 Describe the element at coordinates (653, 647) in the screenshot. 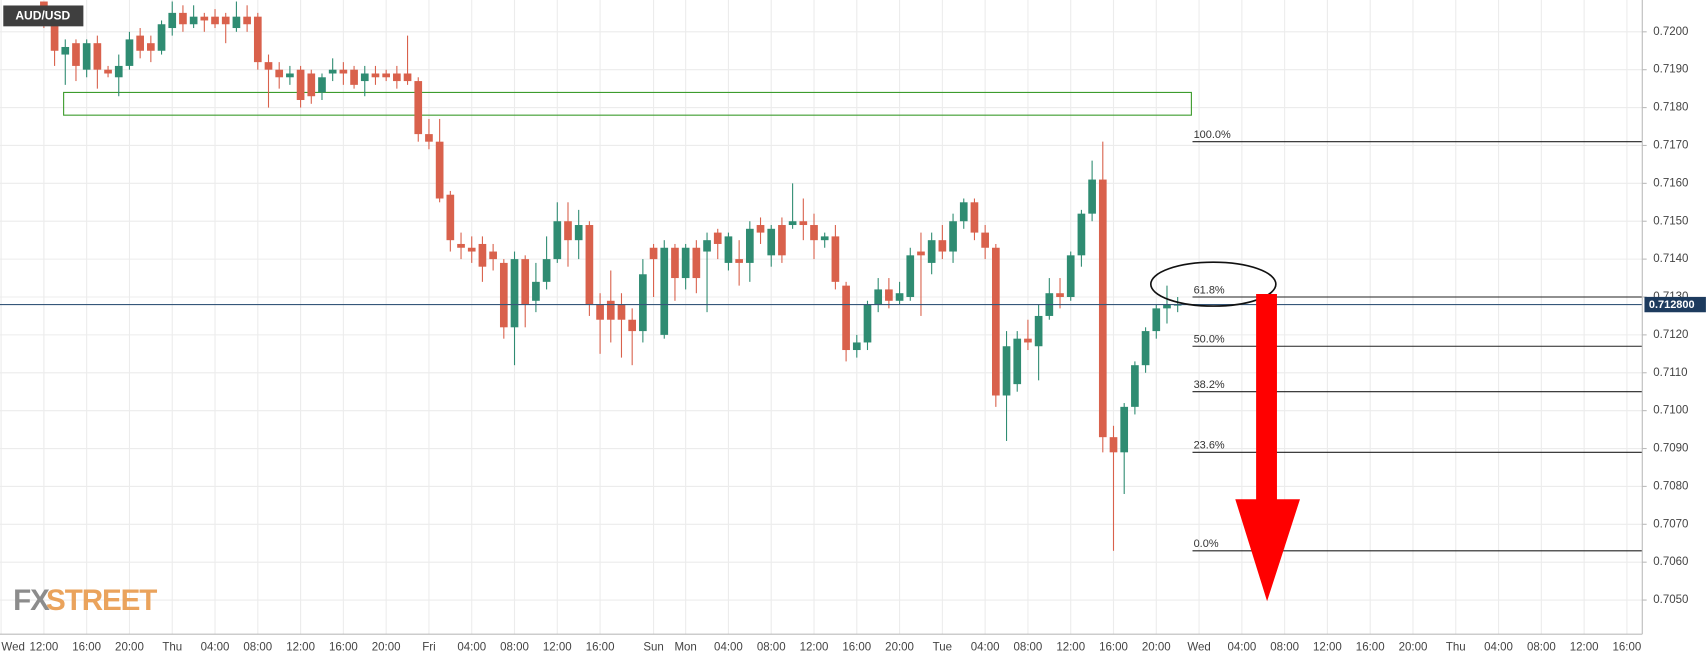

I see `x-tick-label: Sun` at that location.